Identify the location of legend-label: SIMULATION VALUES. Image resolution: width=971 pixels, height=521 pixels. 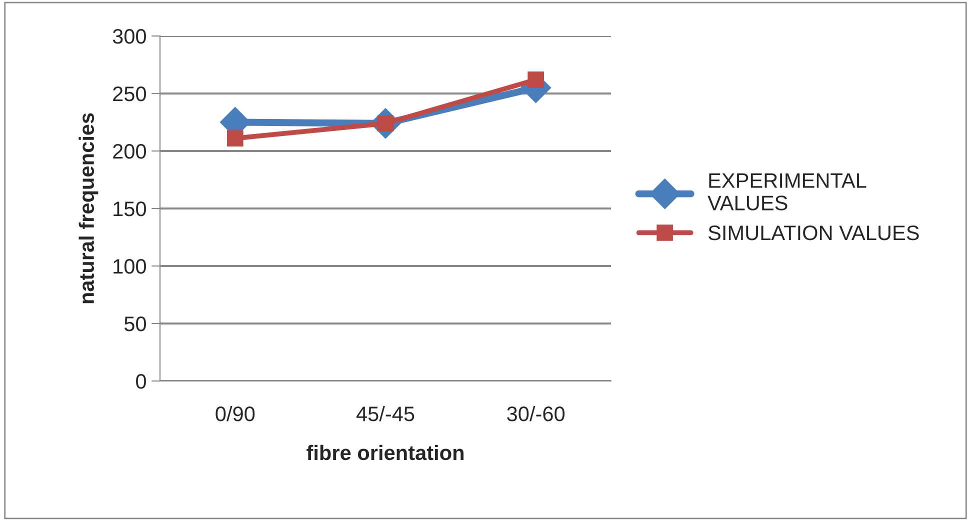
(813, 232).